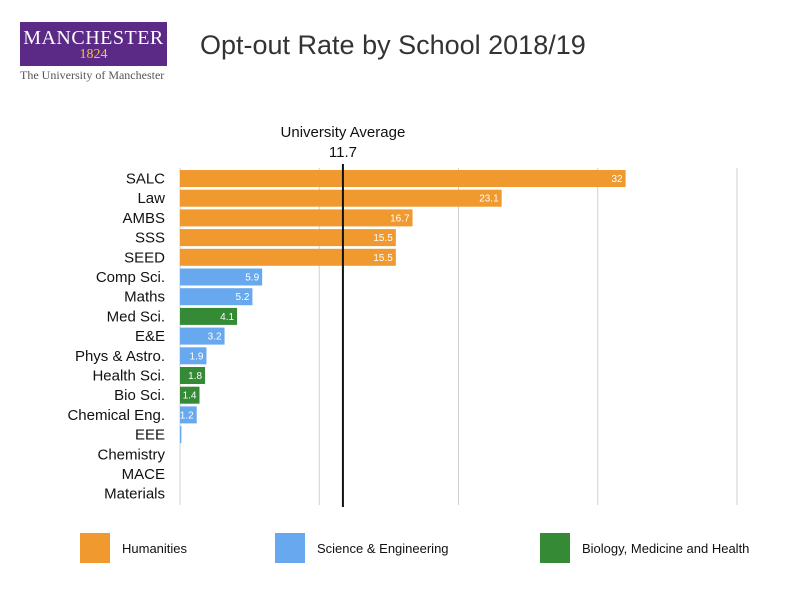  I want to click on logo-name: MANCHESTER, so click(93, 38).